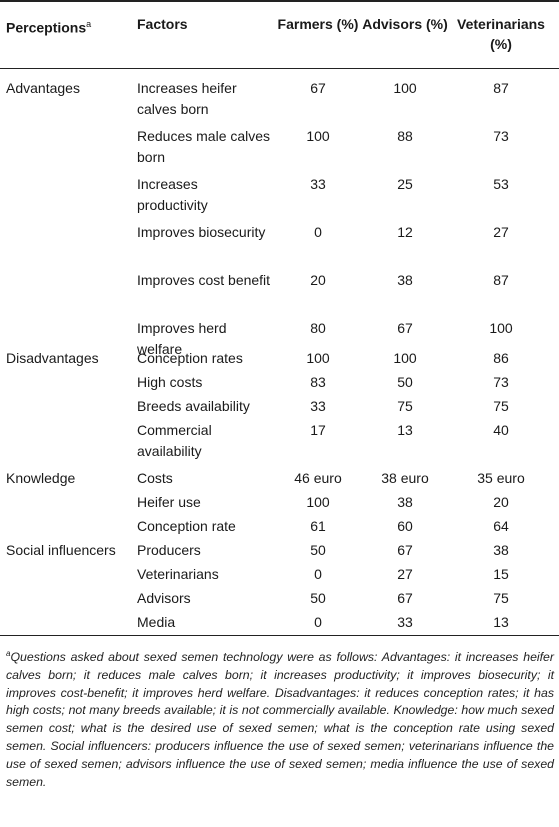 Image resolution: width=559 pixels, height=827 pixels. What do you see at coordinates (405, 526) in the screenshot?
I see `advisors-cell: 60` at bounding box center [405, 526].